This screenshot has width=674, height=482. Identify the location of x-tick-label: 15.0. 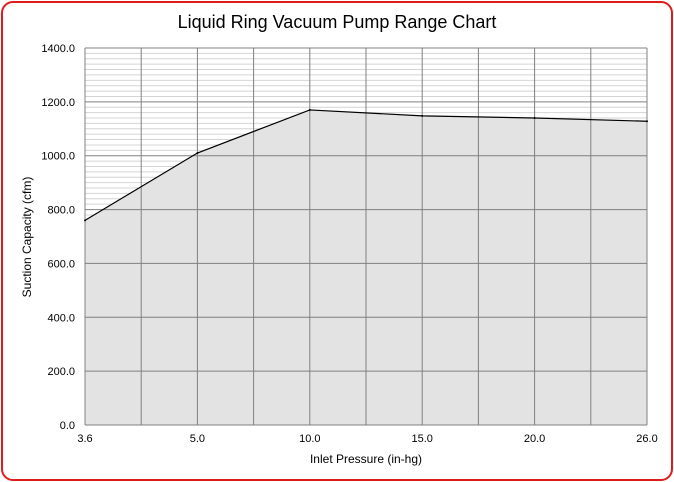
(421, 439).